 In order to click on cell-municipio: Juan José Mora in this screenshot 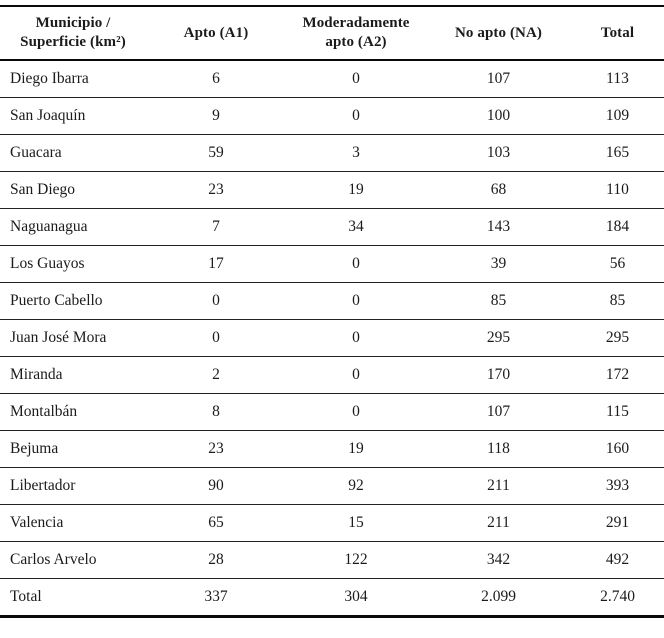, I will do `click(73, 338)`.